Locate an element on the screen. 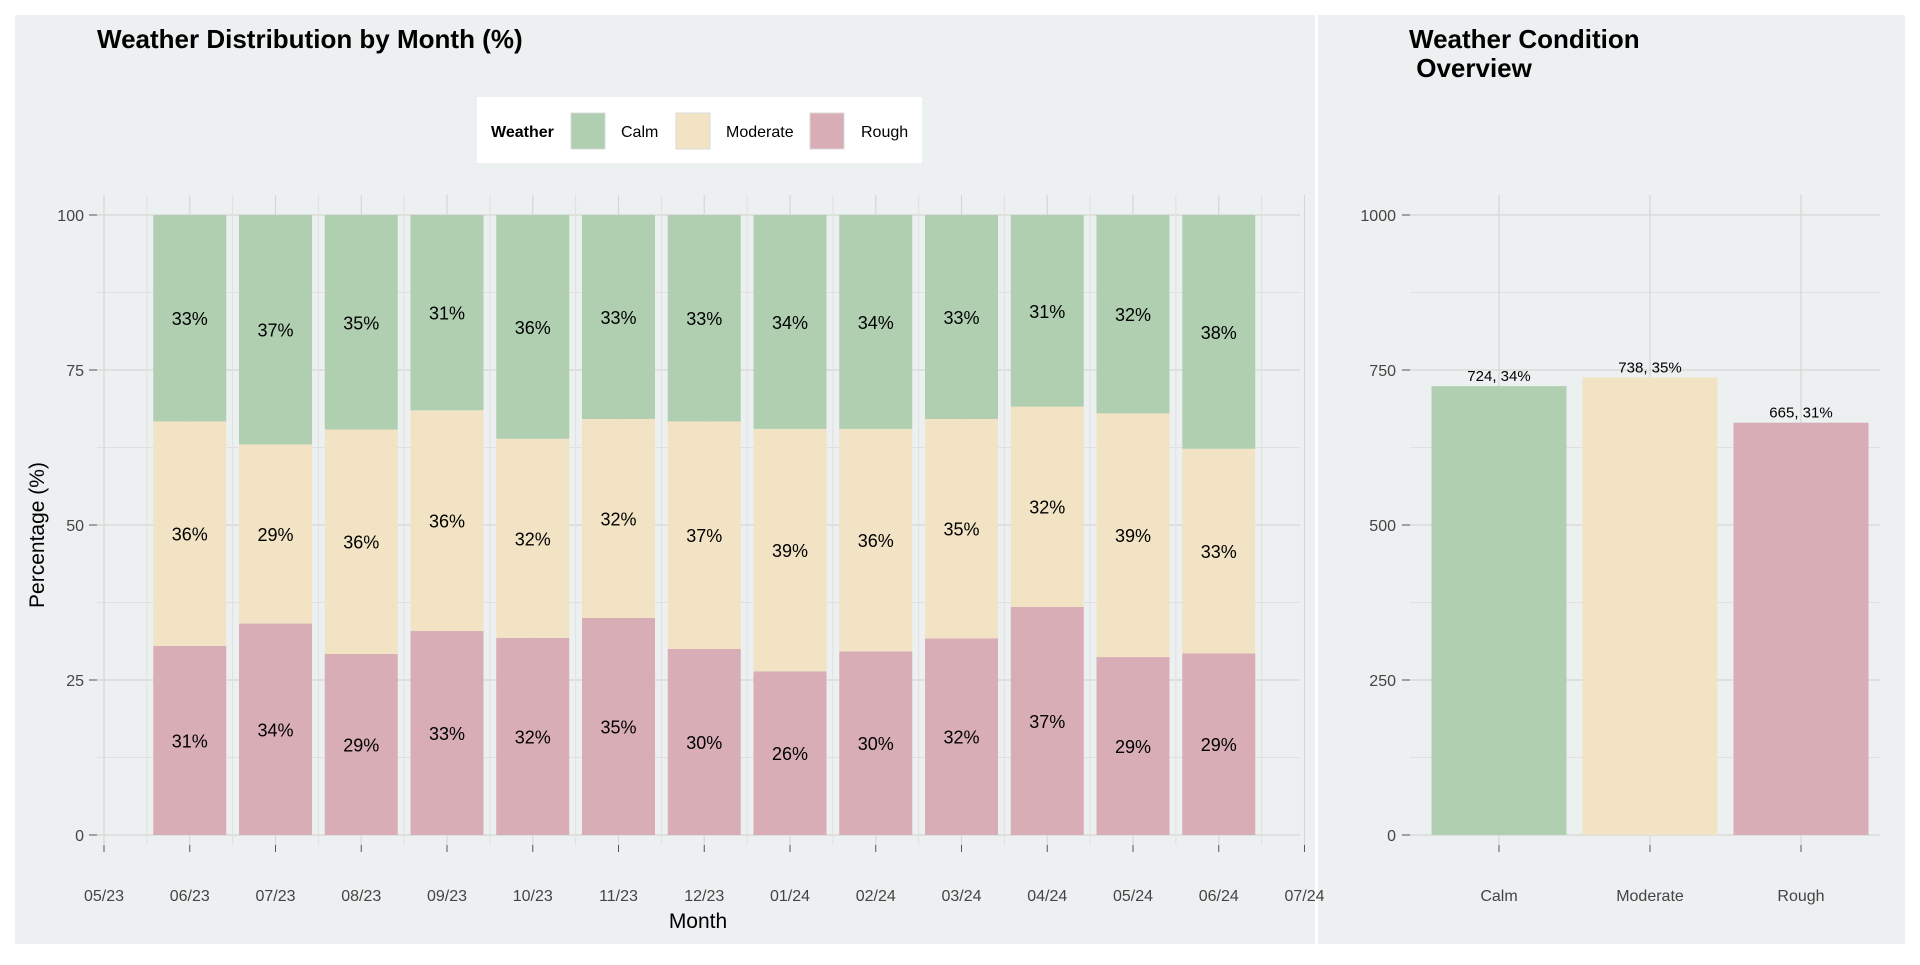 The width and height of the screenshot is (1920, 965). bar-label-calm-04-24: 31% is located at coordinates (1047, 312).